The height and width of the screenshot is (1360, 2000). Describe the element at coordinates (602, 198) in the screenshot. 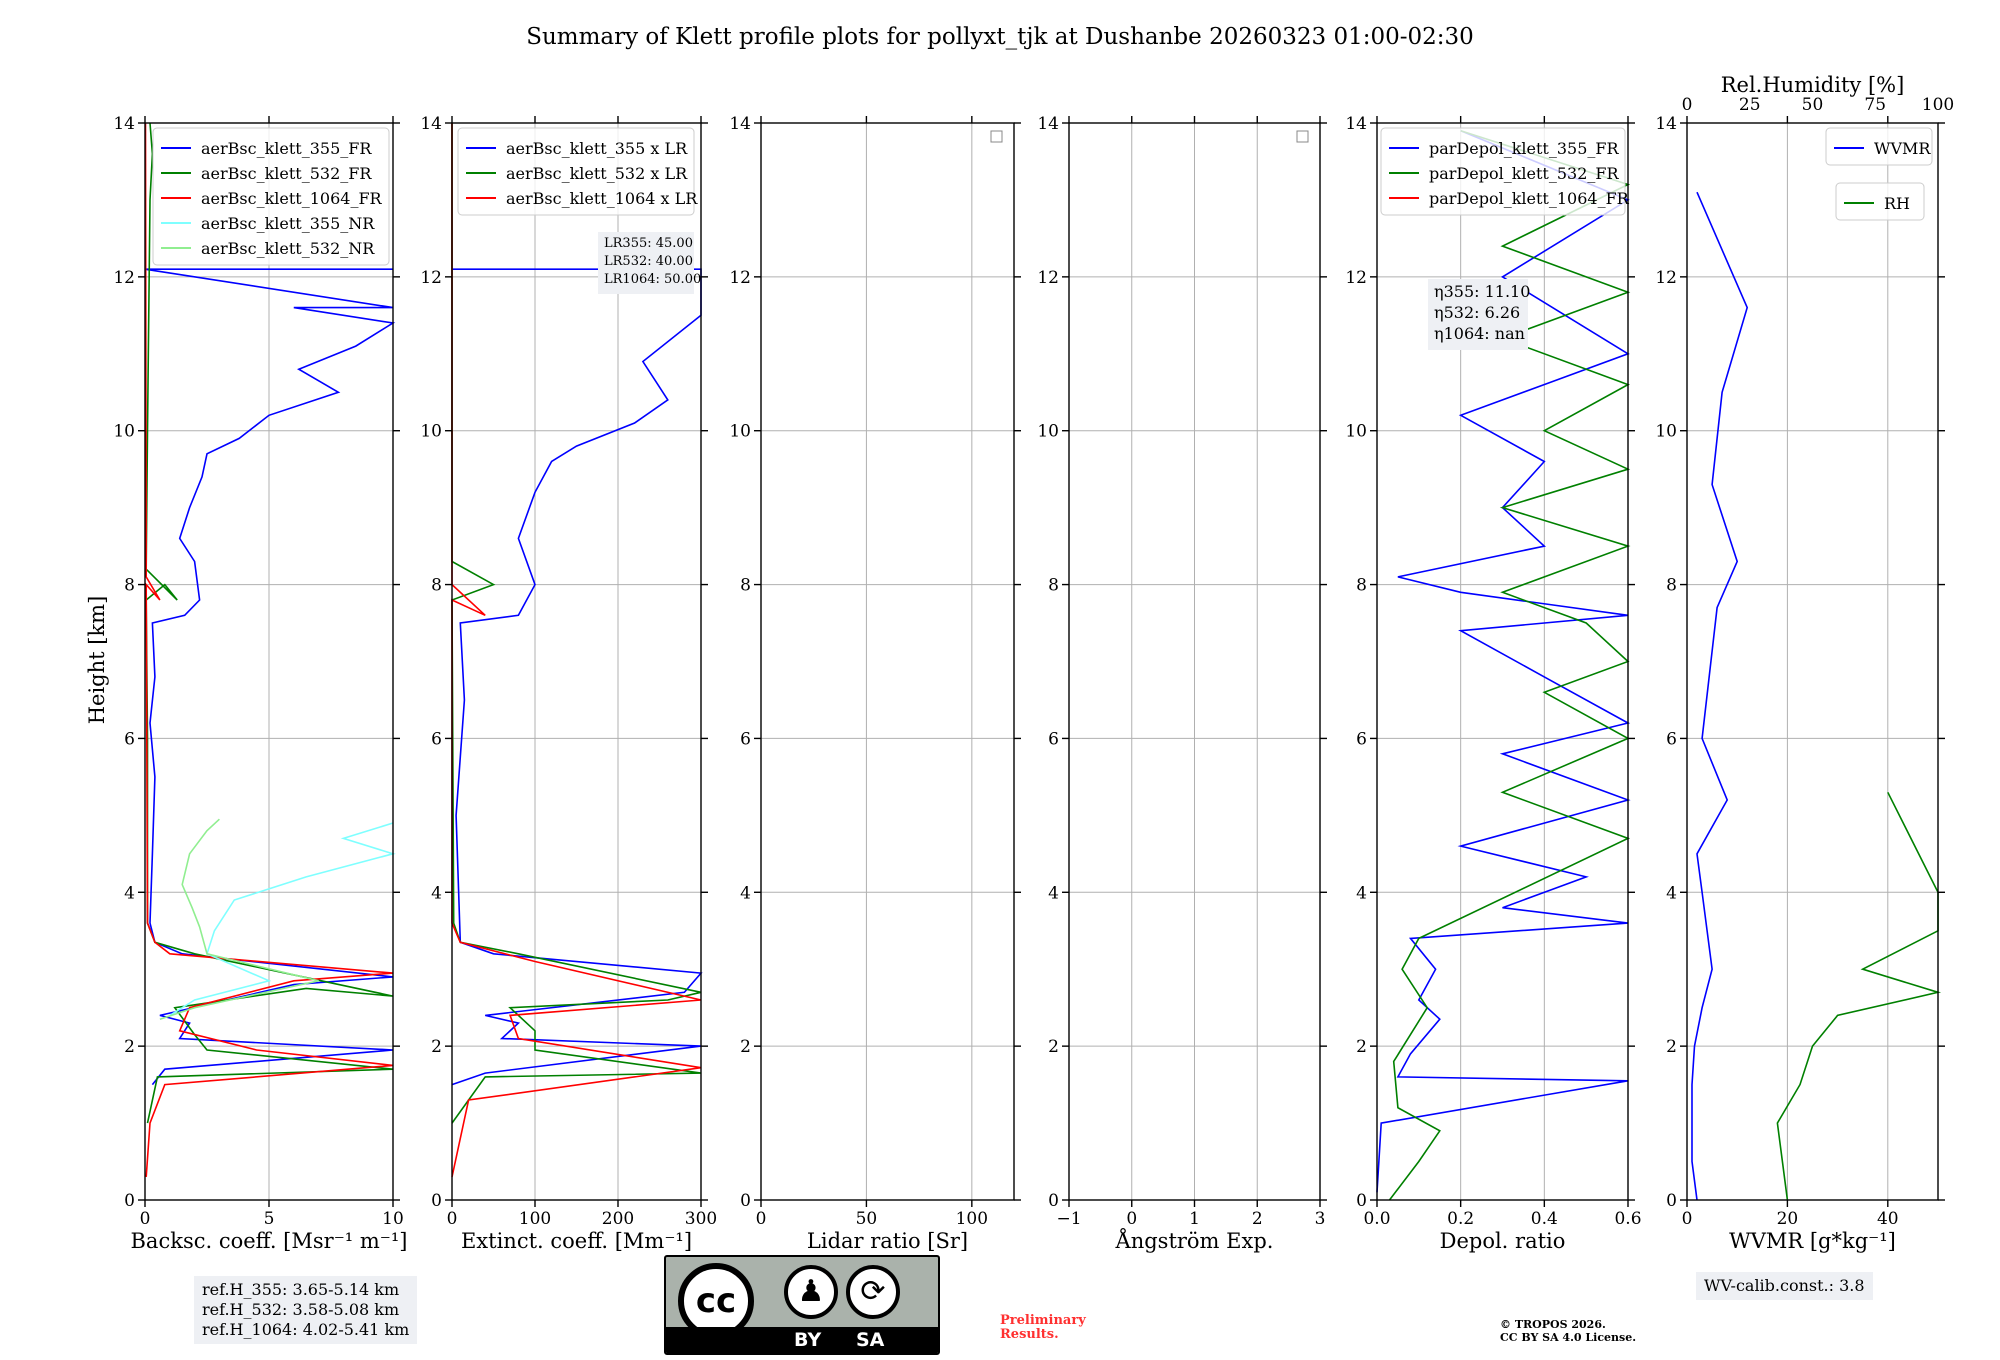

I see `legend-extinction-label: aerBsc_klett_1064 x LR` at that location.